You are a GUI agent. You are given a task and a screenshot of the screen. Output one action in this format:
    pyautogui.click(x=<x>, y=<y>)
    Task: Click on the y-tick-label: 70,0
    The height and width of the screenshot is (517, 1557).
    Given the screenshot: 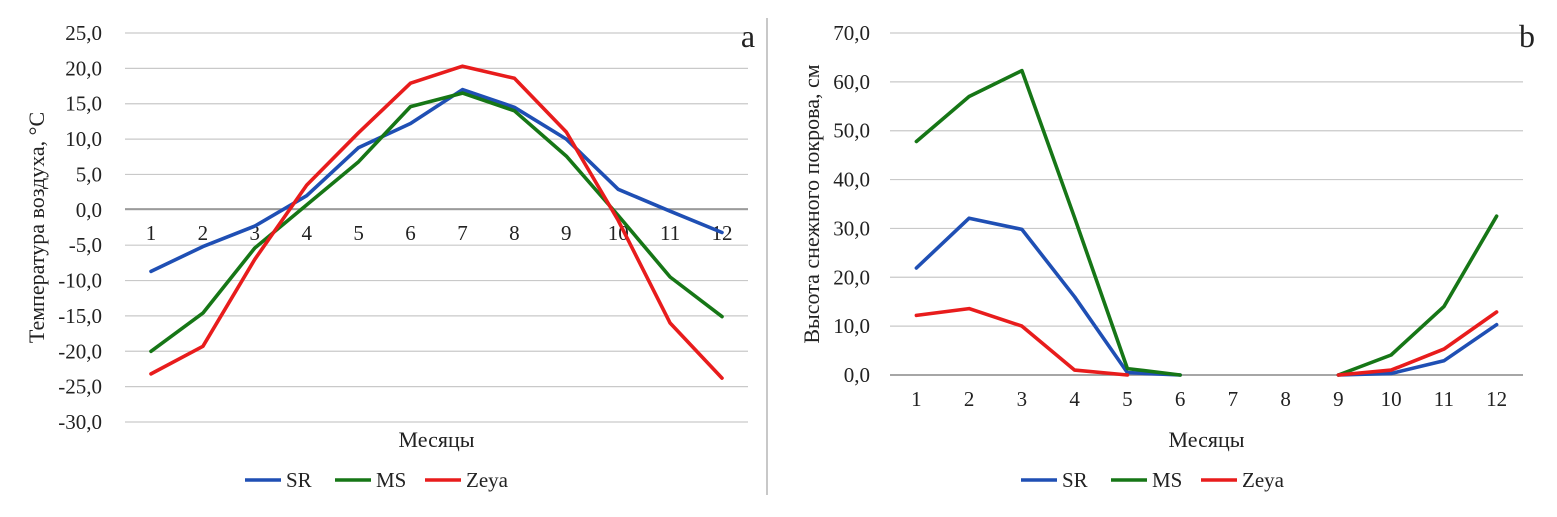 What is the action you would take?
    pyautogui.click(x=851, y=33)
    